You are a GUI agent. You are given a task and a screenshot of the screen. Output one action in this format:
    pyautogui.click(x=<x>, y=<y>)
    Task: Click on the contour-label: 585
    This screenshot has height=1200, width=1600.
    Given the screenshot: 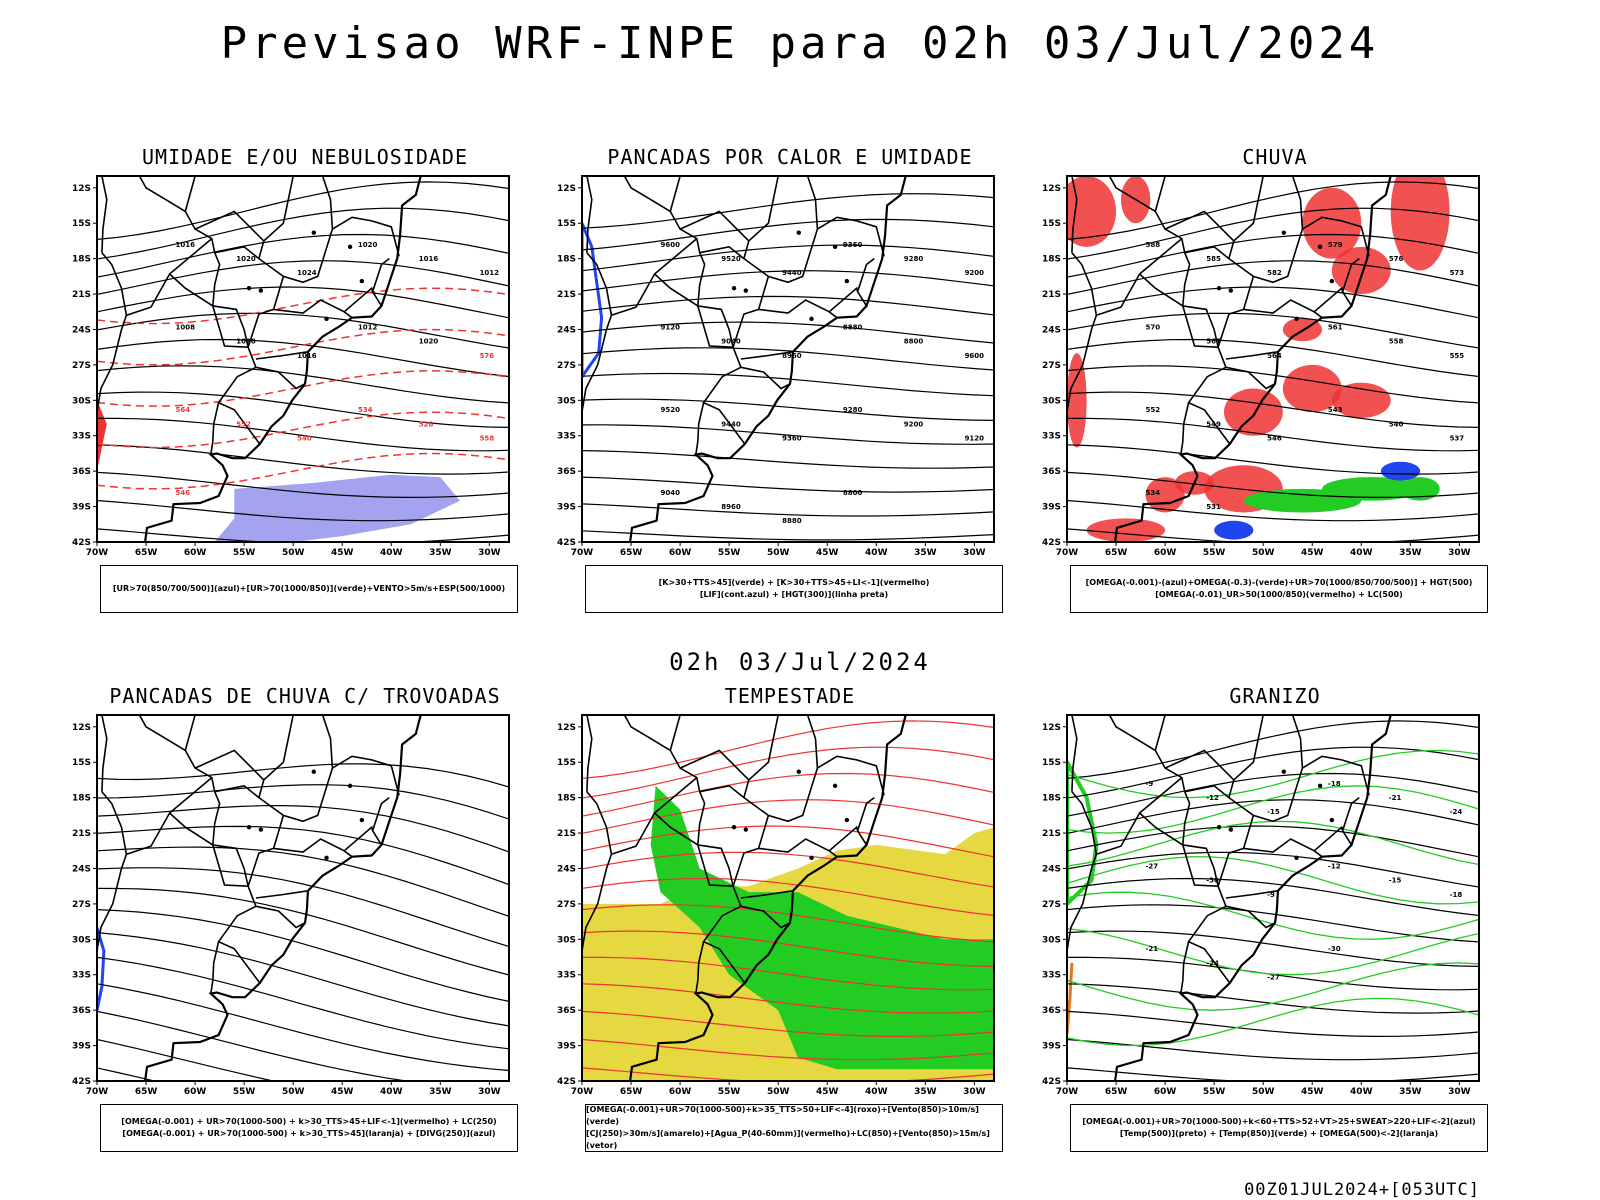 What is the action you would take?
    pyautogui.click(x=1213, y=259)
    